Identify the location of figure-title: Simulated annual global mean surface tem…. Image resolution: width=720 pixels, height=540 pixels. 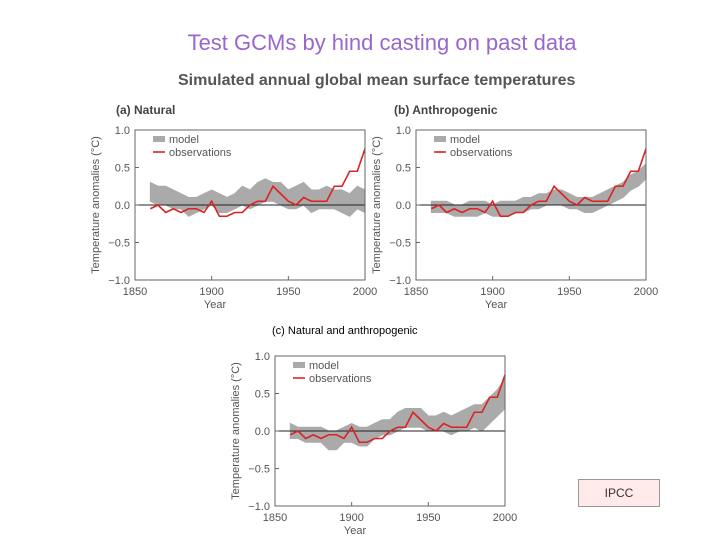
(377, 80).